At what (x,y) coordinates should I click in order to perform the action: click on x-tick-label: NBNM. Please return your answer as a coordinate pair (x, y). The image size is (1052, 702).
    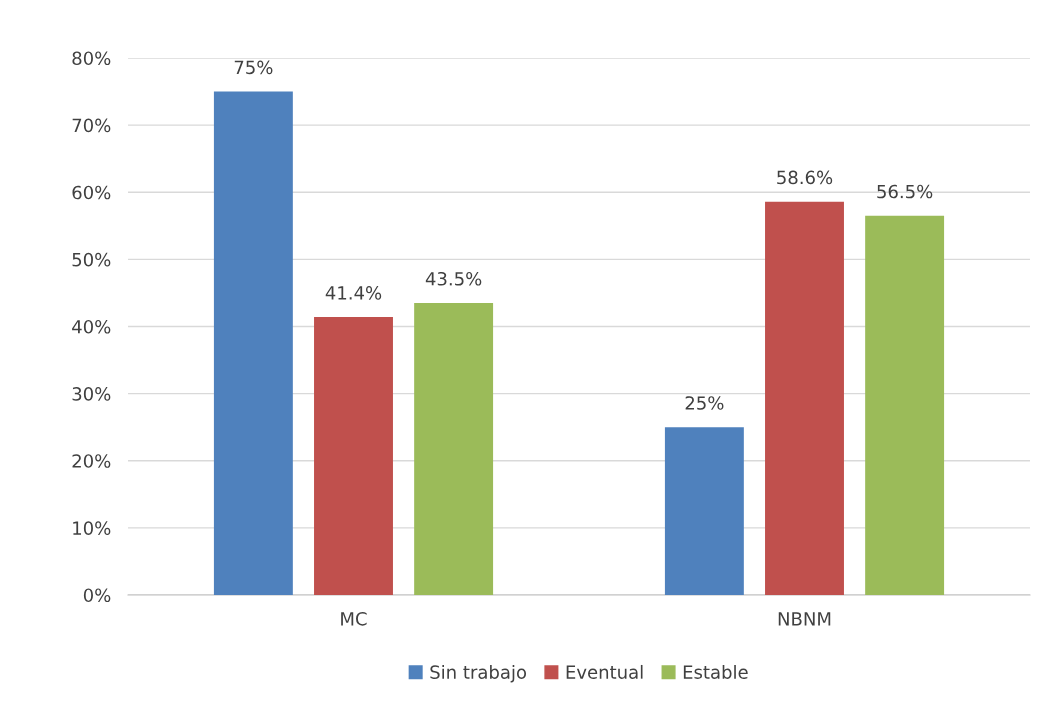
    Looking at the image, I should click on (804, 619).